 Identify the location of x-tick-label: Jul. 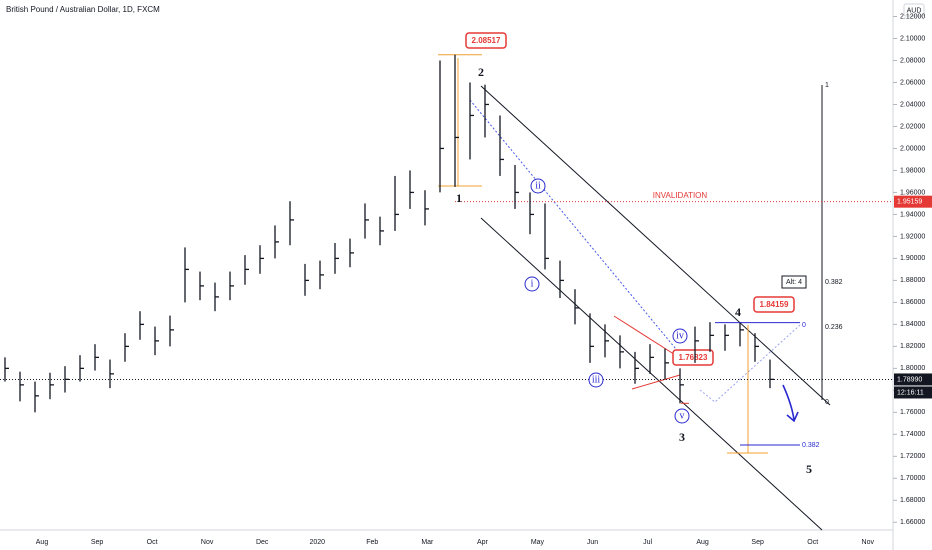
(647, 542).